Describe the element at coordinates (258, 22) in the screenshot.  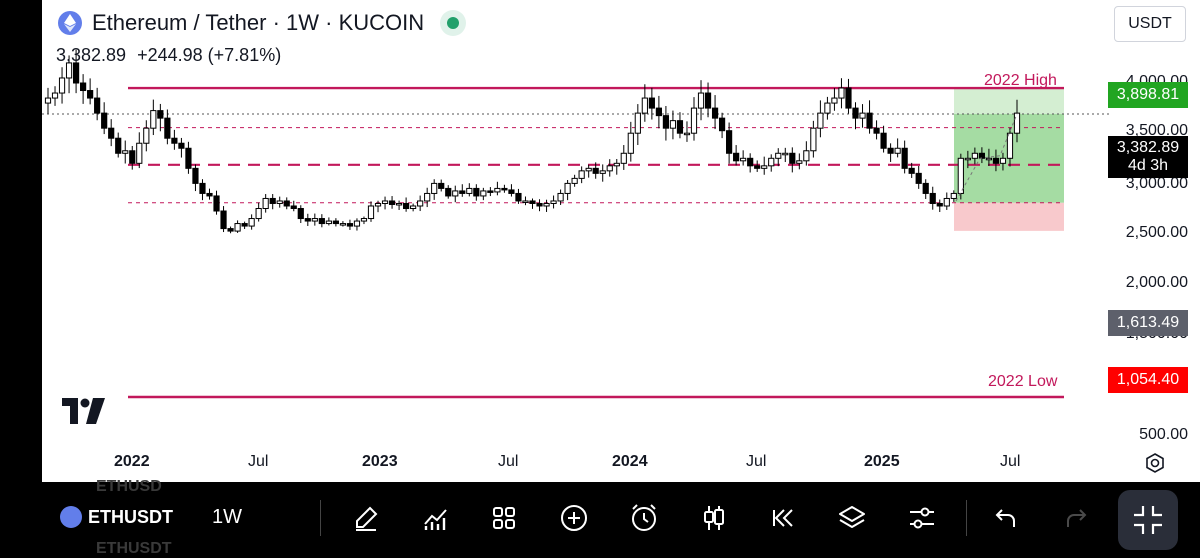
I see `chart-title: Ethereum / Tether · 1W · KUCOIN` at that location.